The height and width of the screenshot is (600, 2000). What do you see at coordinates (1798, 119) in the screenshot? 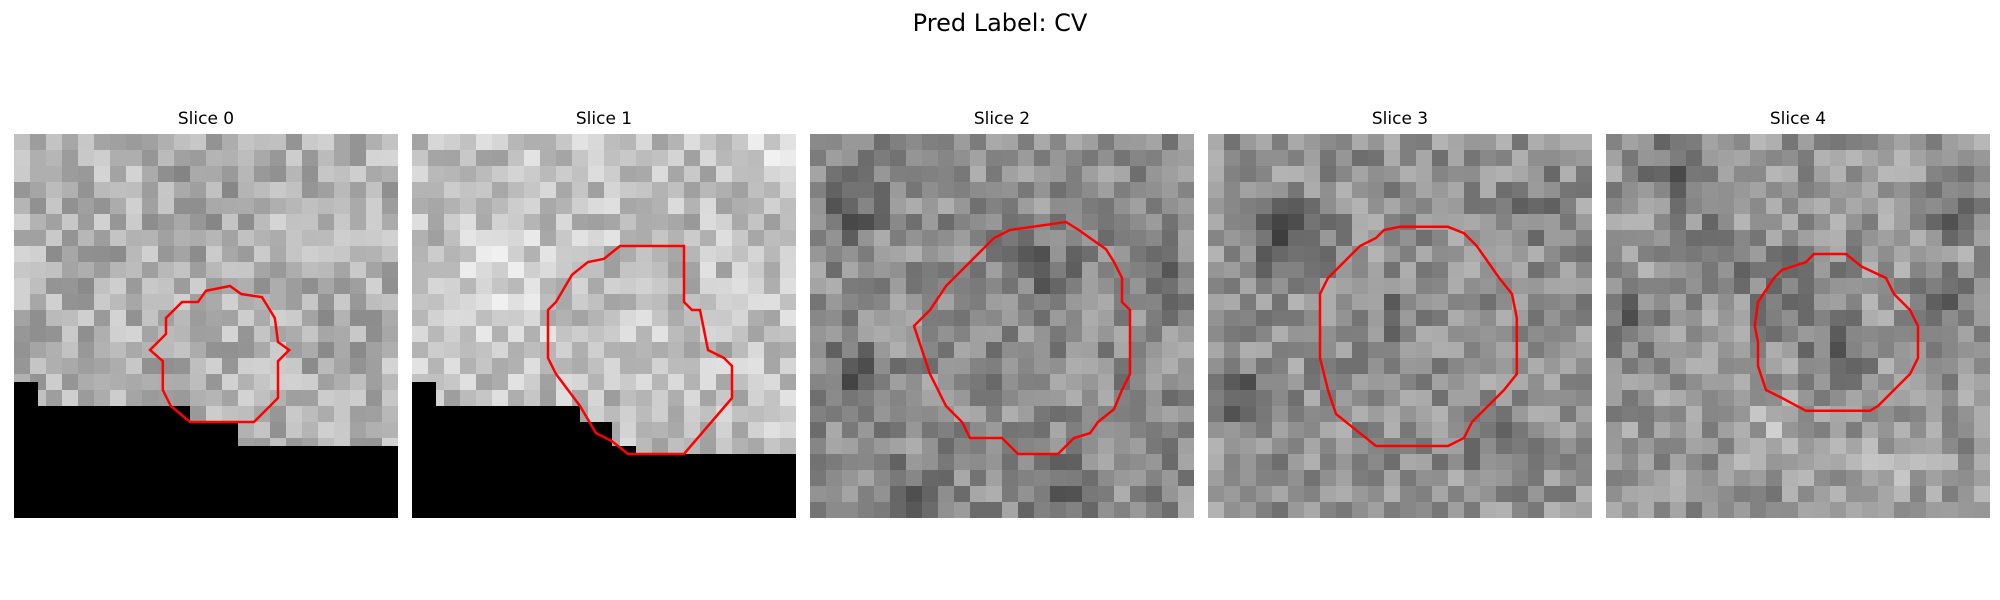
I see `slice-title: Slice 4` at bounding box center [1798, 119].